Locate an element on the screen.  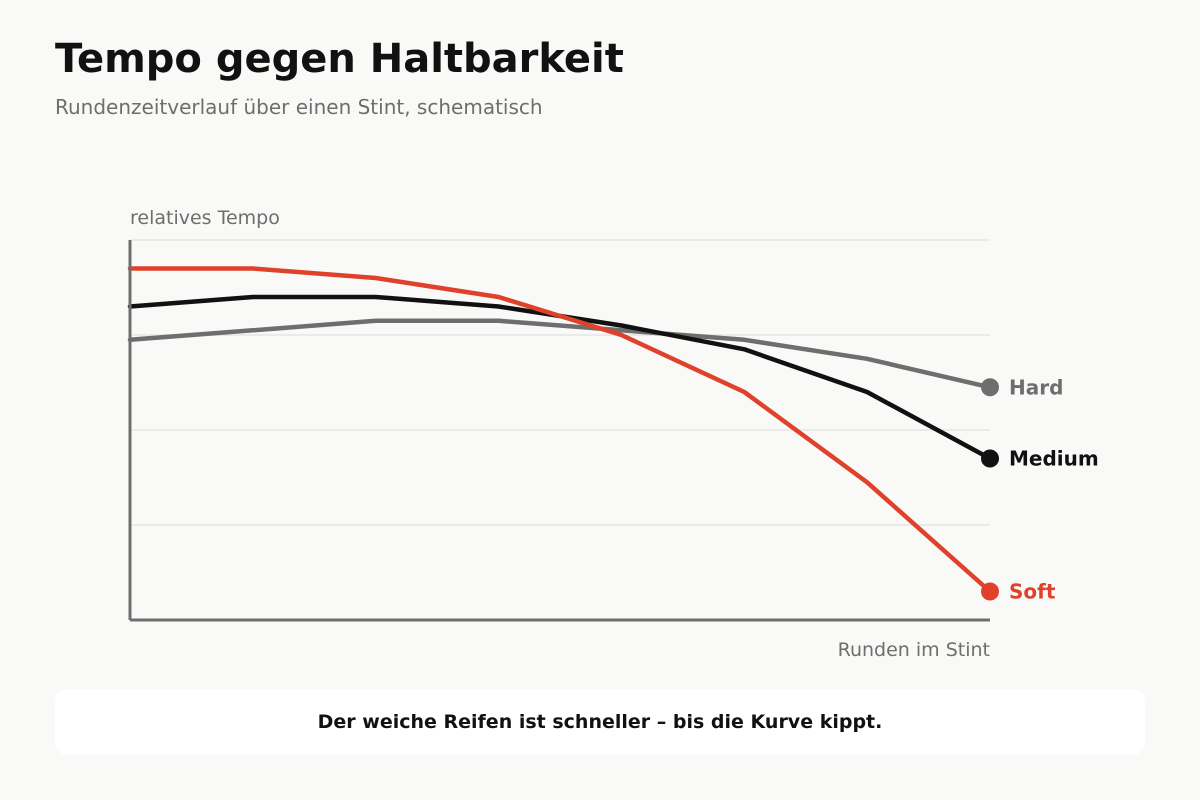
series-label-soft: Soft is located at coordinates (1032, 592).